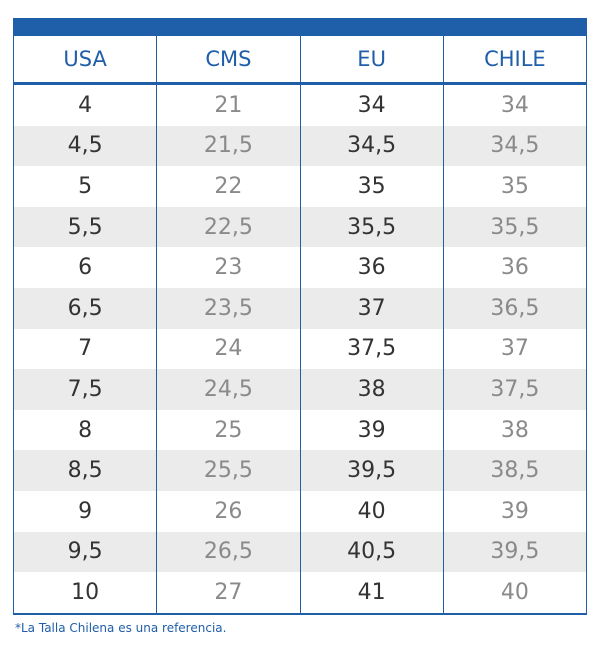  Describe the element at coordinates (85, 308) in the screenshot. I see `table-cell: 6,5` at that location.